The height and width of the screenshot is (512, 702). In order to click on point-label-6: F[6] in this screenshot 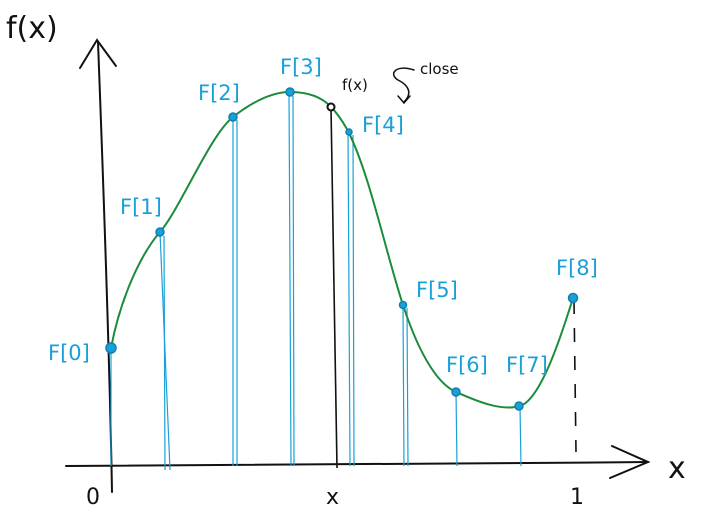, I will do `click(467, 365)`.